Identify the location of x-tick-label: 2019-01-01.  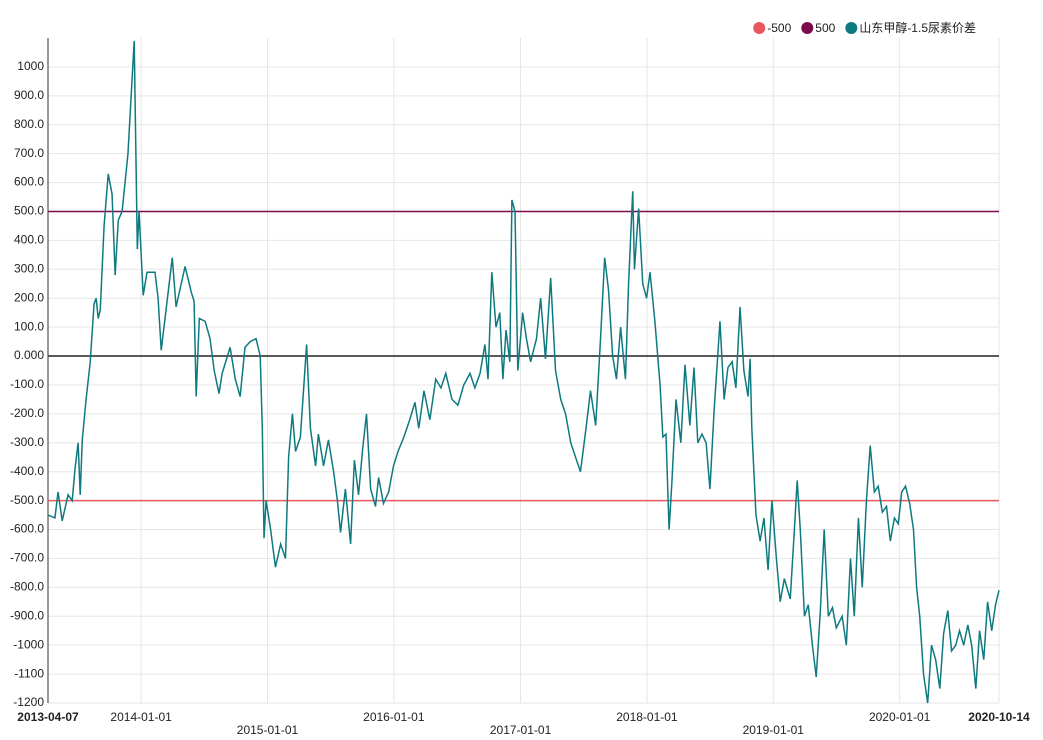
(774, 730).